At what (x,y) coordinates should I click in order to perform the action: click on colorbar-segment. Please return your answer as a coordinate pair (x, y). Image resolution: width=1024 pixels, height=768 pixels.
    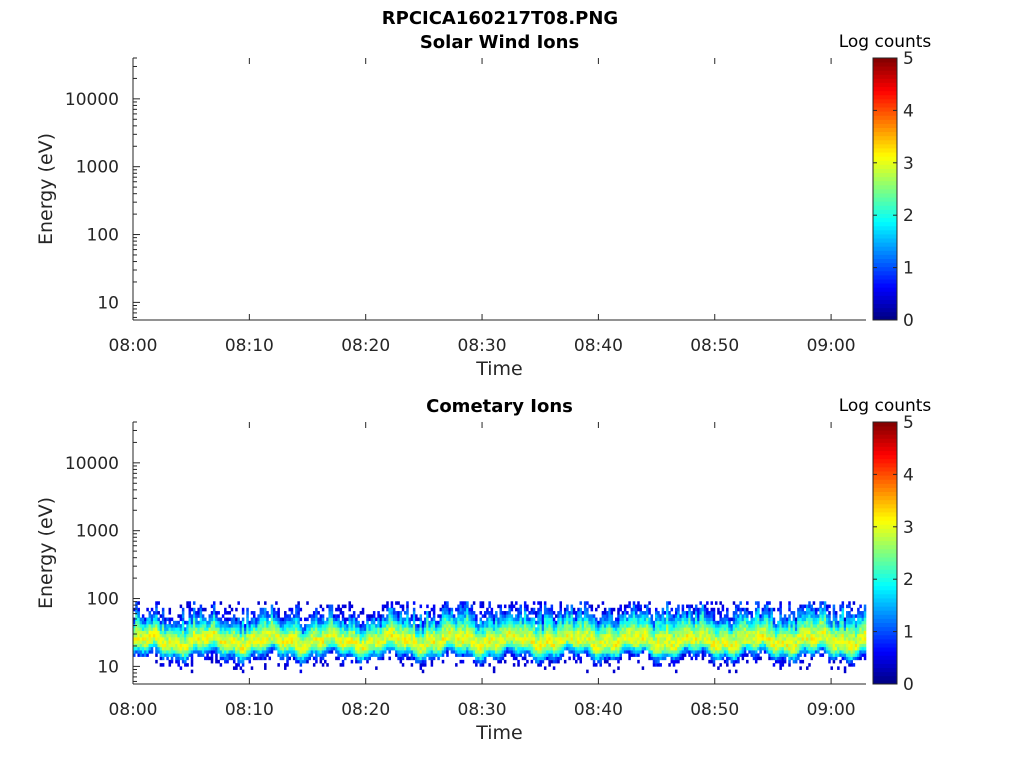
    Looking at the image, I should click on (885, 158).